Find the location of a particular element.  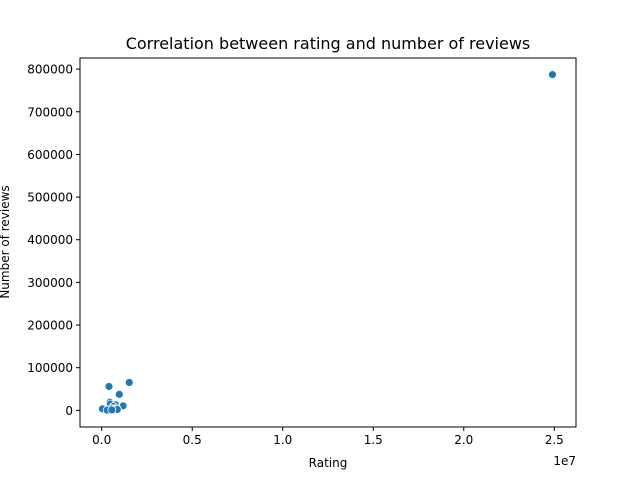

x-tick-label: 1.0 is located at coordinates (282, 440).